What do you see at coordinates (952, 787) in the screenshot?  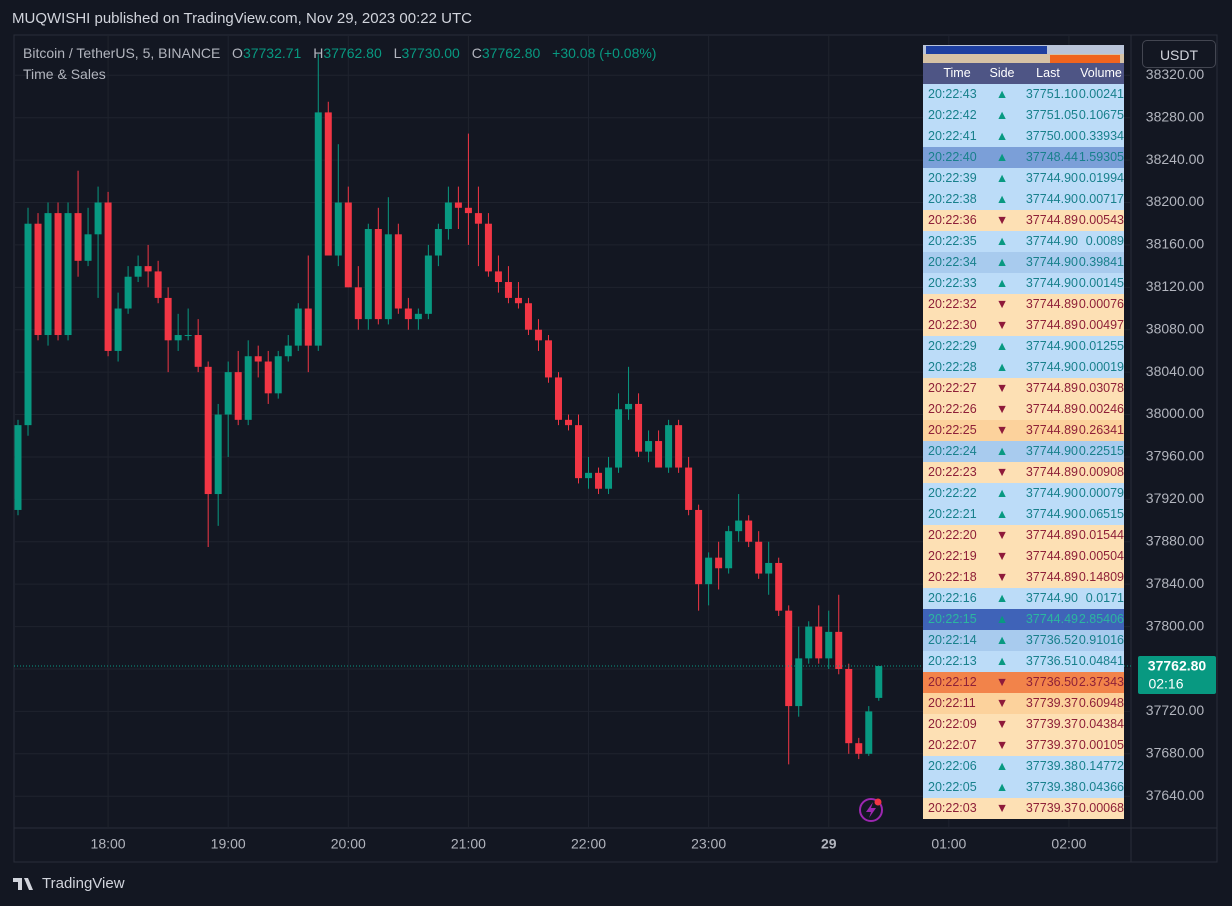 I see `table-cell: 20:22:05` at bounding box center [952, 787].